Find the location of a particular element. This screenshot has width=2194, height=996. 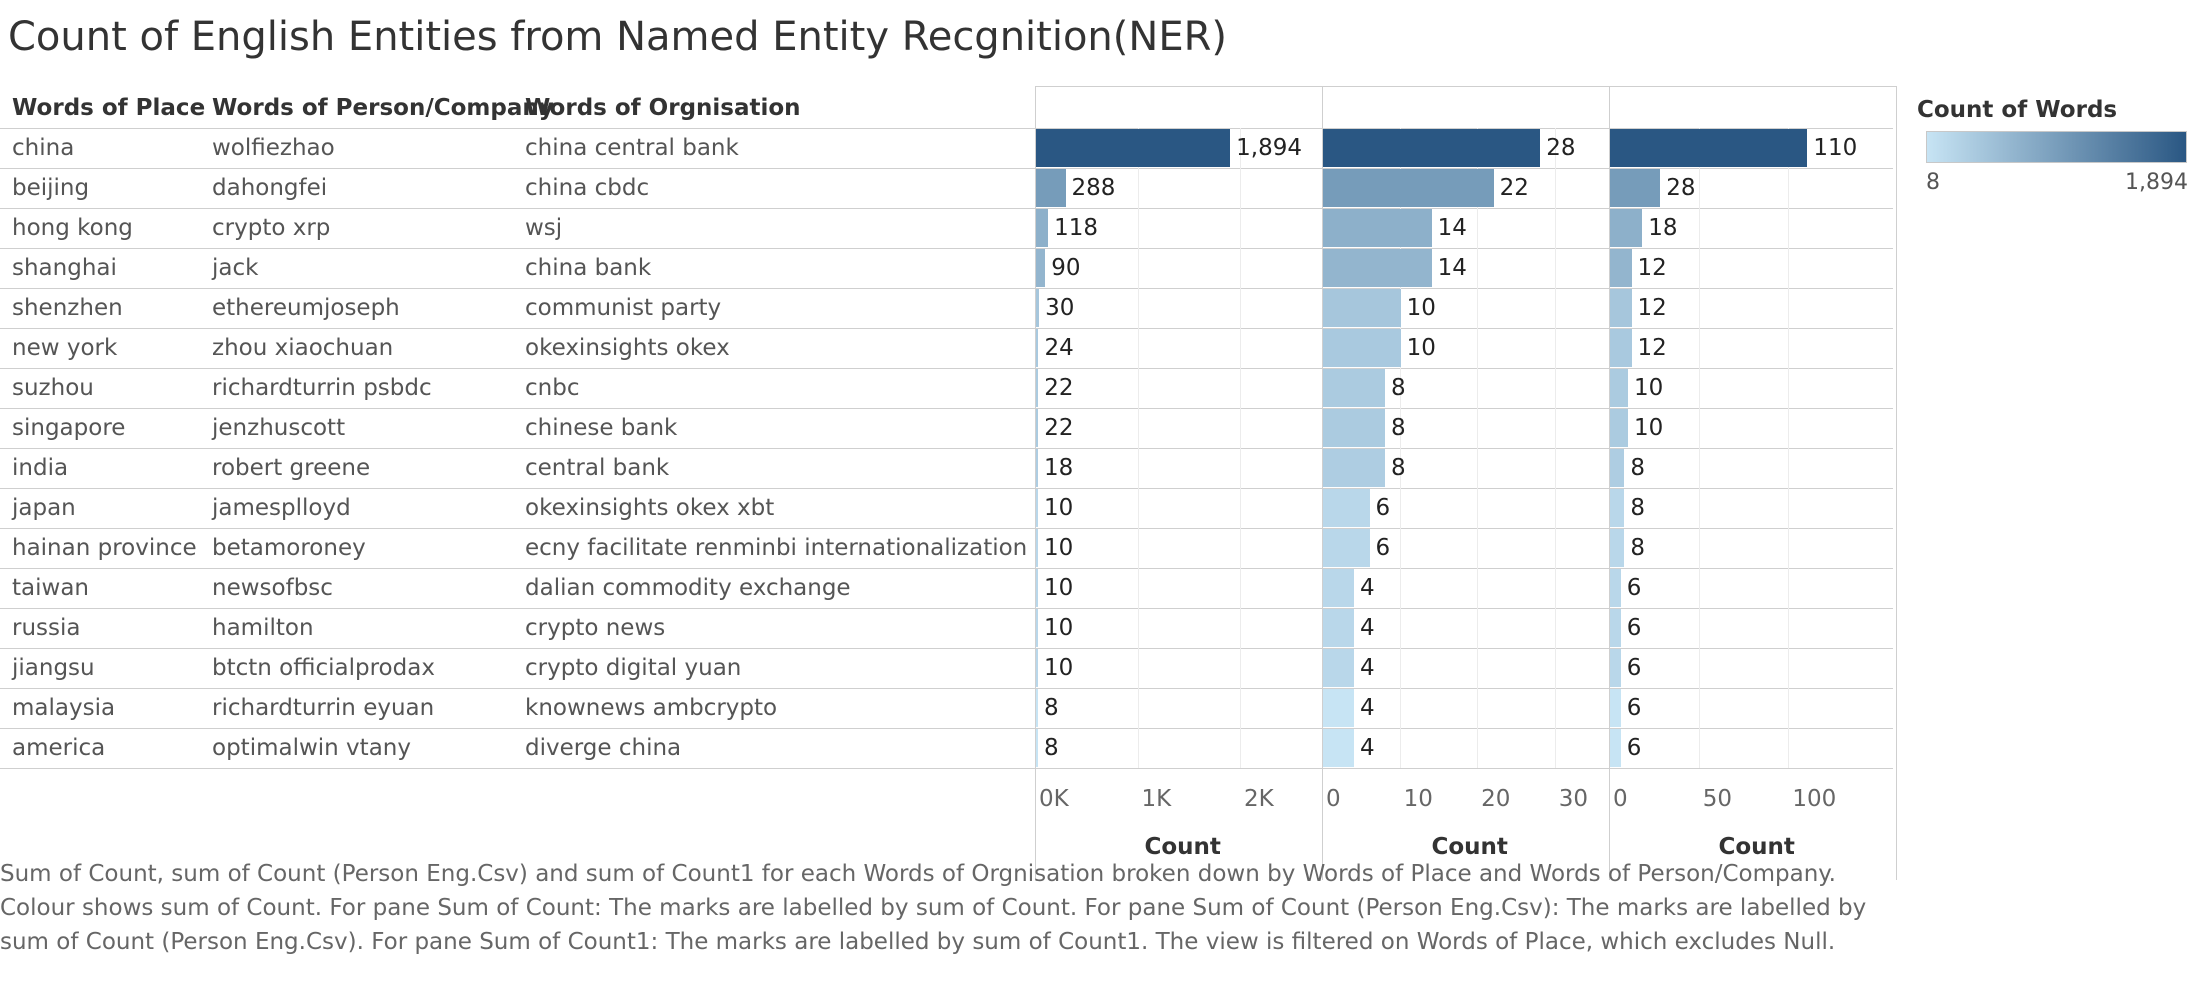

place-cell: hainan province is located at coordinates (104, 548).